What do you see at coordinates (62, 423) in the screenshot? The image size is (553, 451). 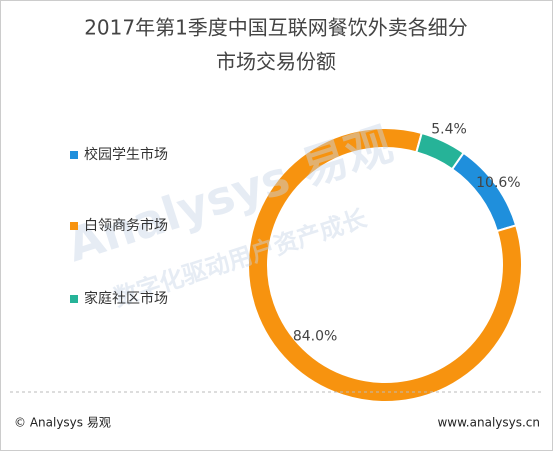 I see `footer-left: © Analysys 易观` at bounding box center [62, 423].